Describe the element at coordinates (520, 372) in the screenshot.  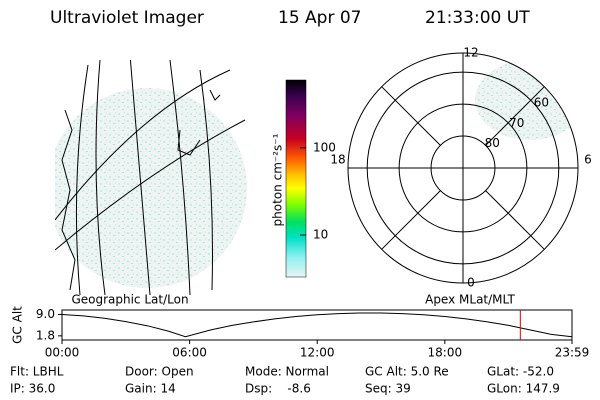
I see `status-field: GLat: -52.0` at that location.